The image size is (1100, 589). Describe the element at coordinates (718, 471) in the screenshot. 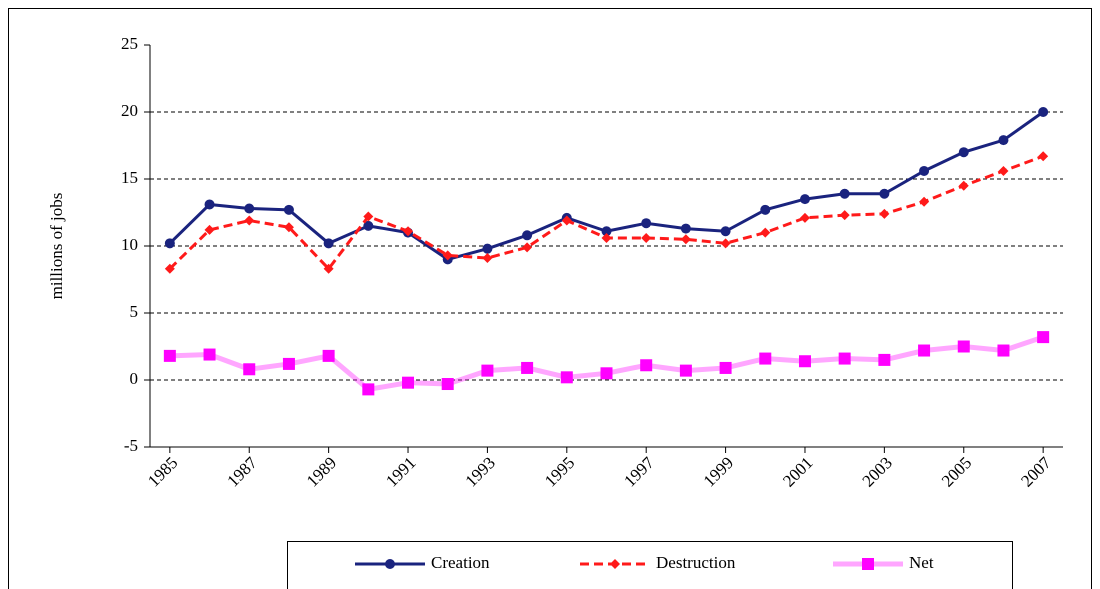

I see `x-tick-label: 1999` at that location.